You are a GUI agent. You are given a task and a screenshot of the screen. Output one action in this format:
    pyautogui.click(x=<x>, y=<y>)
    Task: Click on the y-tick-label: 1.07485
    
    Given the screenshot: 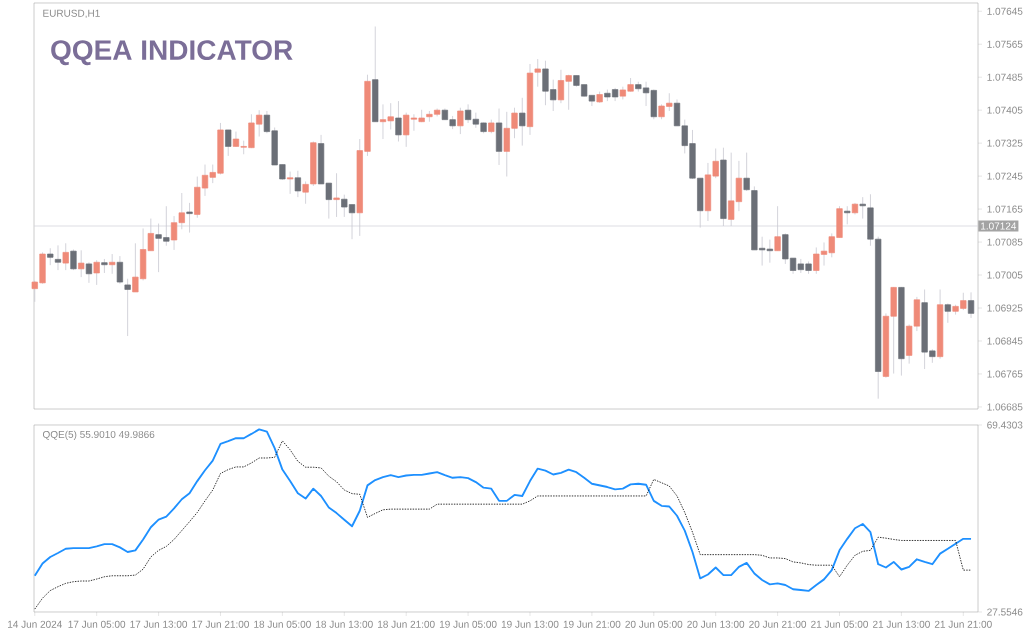 What is the action you would take?
    pyautogui.click(x=1005, y=77)
    